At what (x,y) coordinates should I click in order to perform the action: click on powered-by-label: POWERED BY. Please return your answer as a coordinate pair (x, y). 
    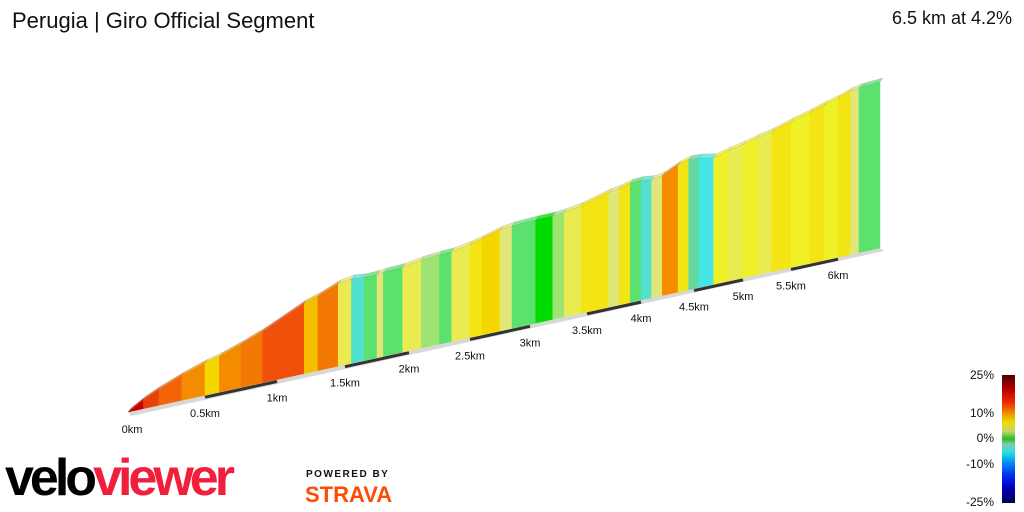
    Looking at the image, I should click on (348, 474).